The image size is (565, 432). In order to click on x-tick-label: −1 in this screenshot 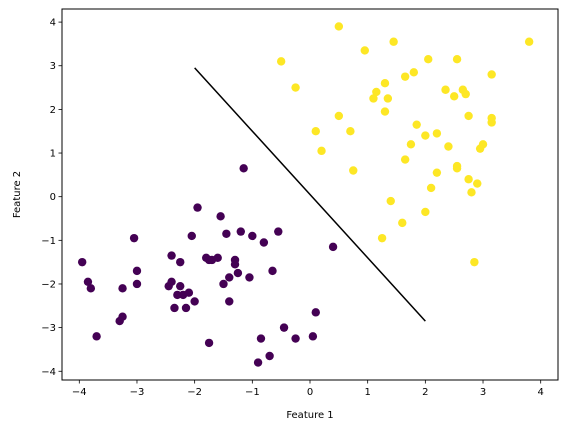, I will do `click(252, 392)`.